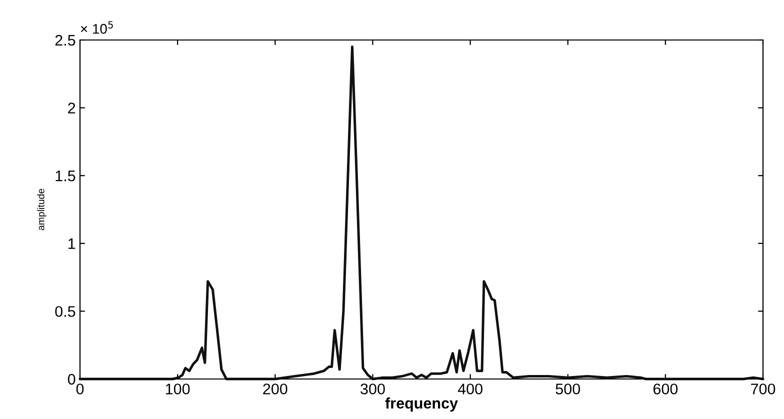 This screenshot has height=419, width=784. What do you see at coordinates (65, 311) in the screenshot?
I see `y-tick-label: 0.5` at bounding box center [65, 311].